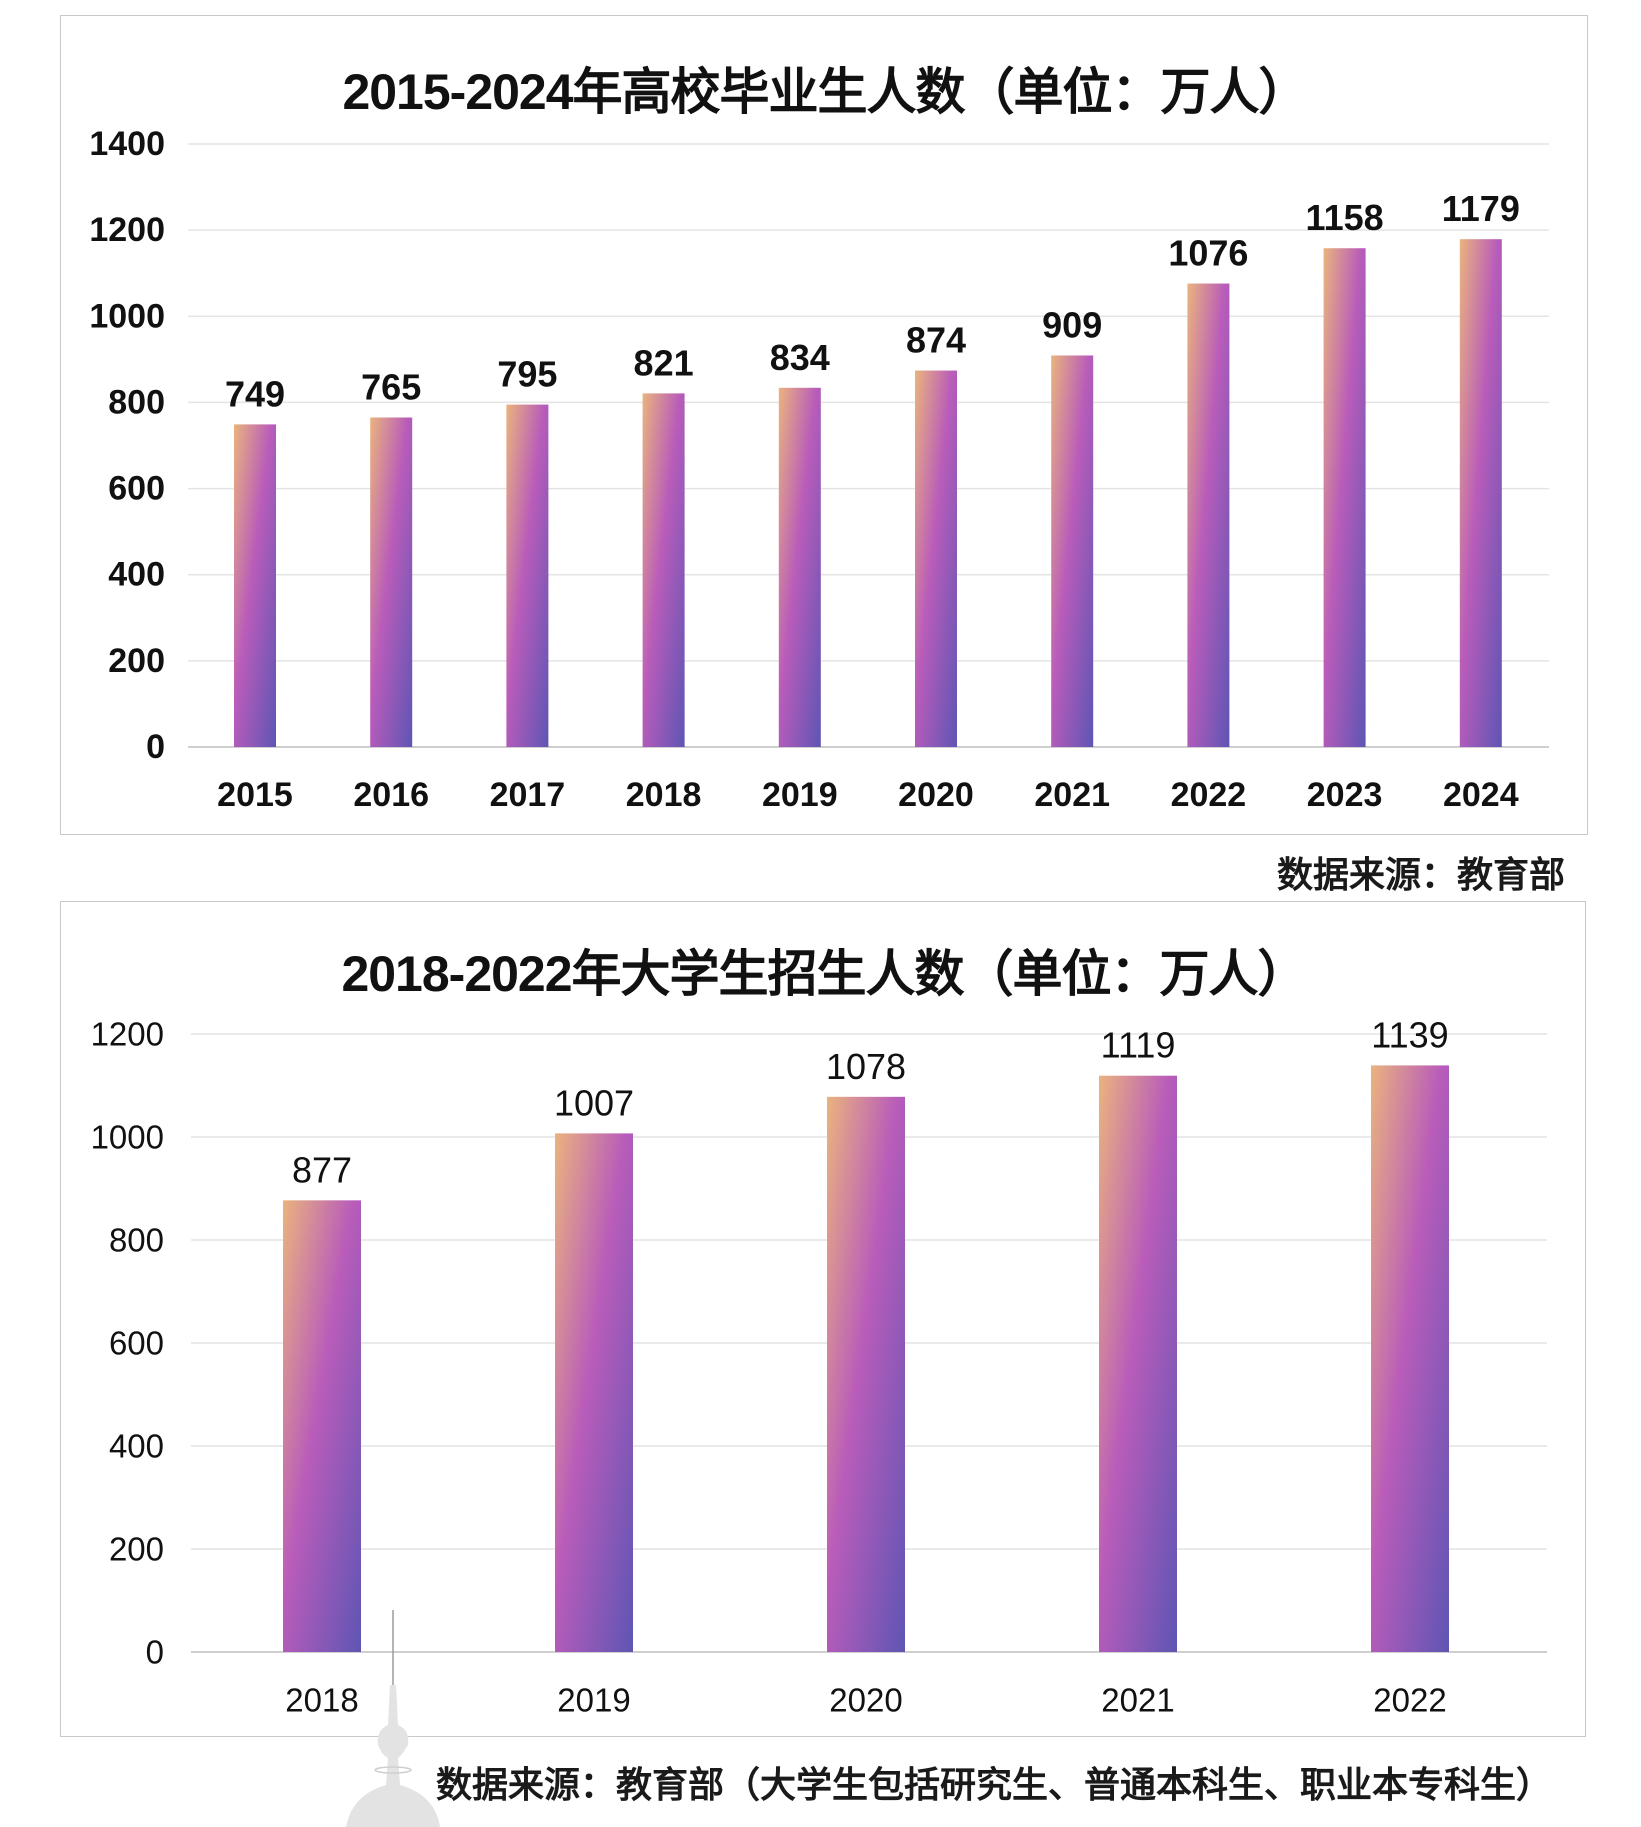  What do you see at coordinates (1481, 208) in the screenshot?
I see `data-label: 1179` at bounding box center [1481, 208].